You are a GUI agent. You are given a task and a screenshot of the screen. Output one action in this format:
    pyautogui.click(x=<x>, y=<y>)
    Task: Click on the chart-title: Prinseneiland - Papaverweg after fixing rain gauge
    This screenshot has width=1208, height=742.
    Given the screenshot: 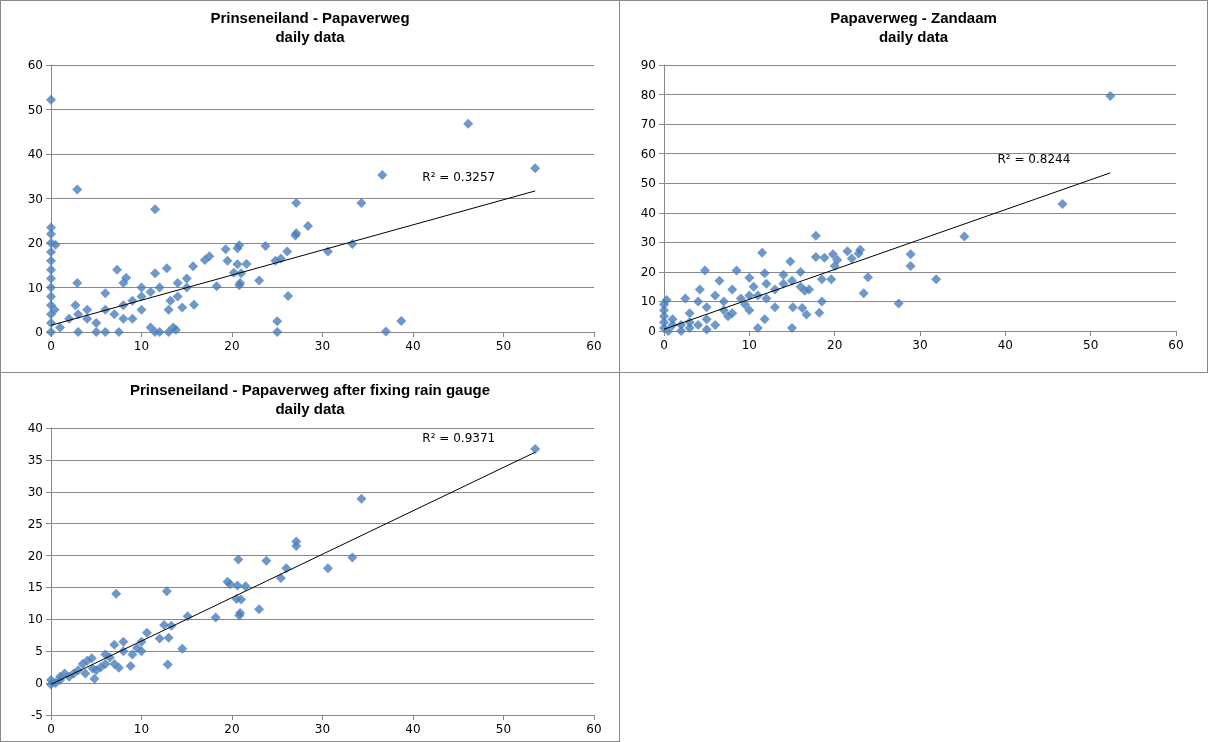 What is the action you would take?
    pyautogui.click(x=310, y=389)
    